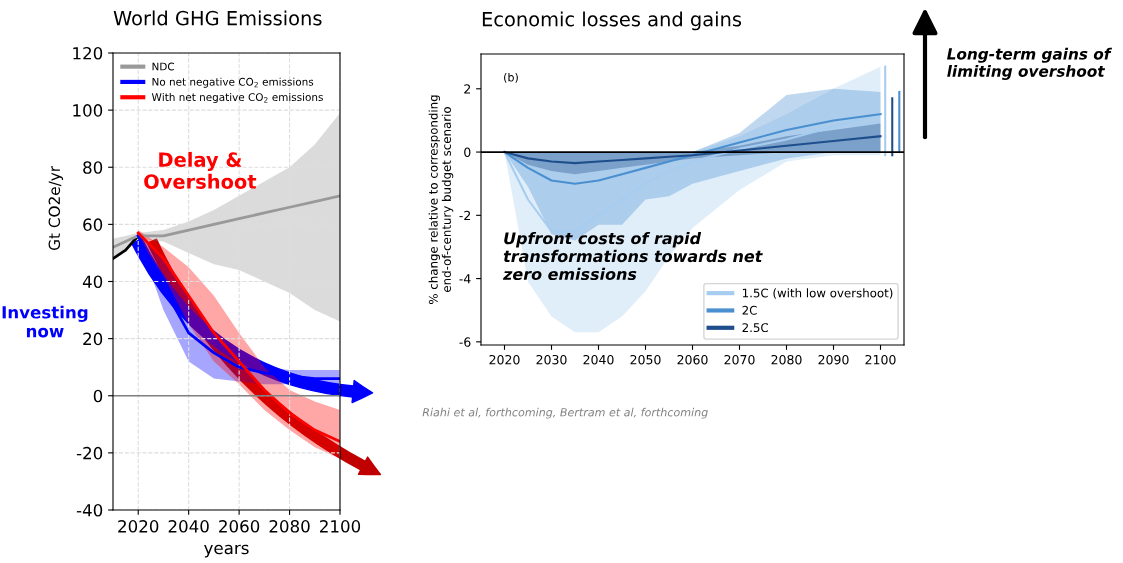 This screenshot has width=1123, height=563. Describe the element at coordinates (1030, 63) in the screenshot. I see `text: Long-term gains of limiting overshoot` at that location.